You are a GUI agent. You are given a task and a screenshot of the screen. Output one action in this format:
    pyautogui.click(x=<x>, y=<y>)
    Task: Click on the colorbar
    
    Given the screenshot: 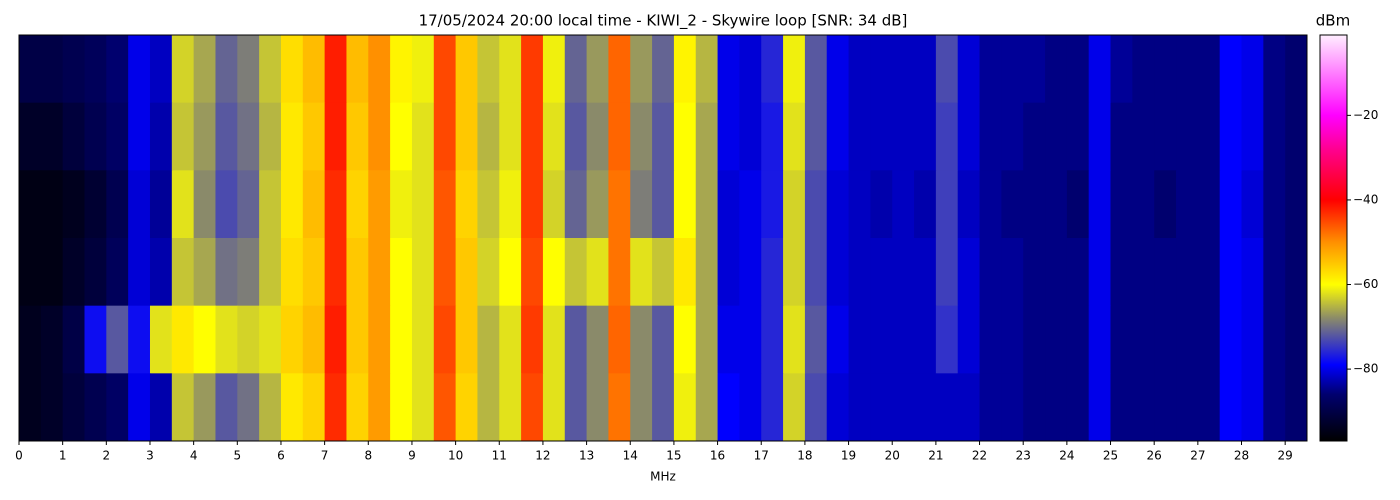 What is the action you would take?
    pyautogui.click(x=1333, y=238)
    